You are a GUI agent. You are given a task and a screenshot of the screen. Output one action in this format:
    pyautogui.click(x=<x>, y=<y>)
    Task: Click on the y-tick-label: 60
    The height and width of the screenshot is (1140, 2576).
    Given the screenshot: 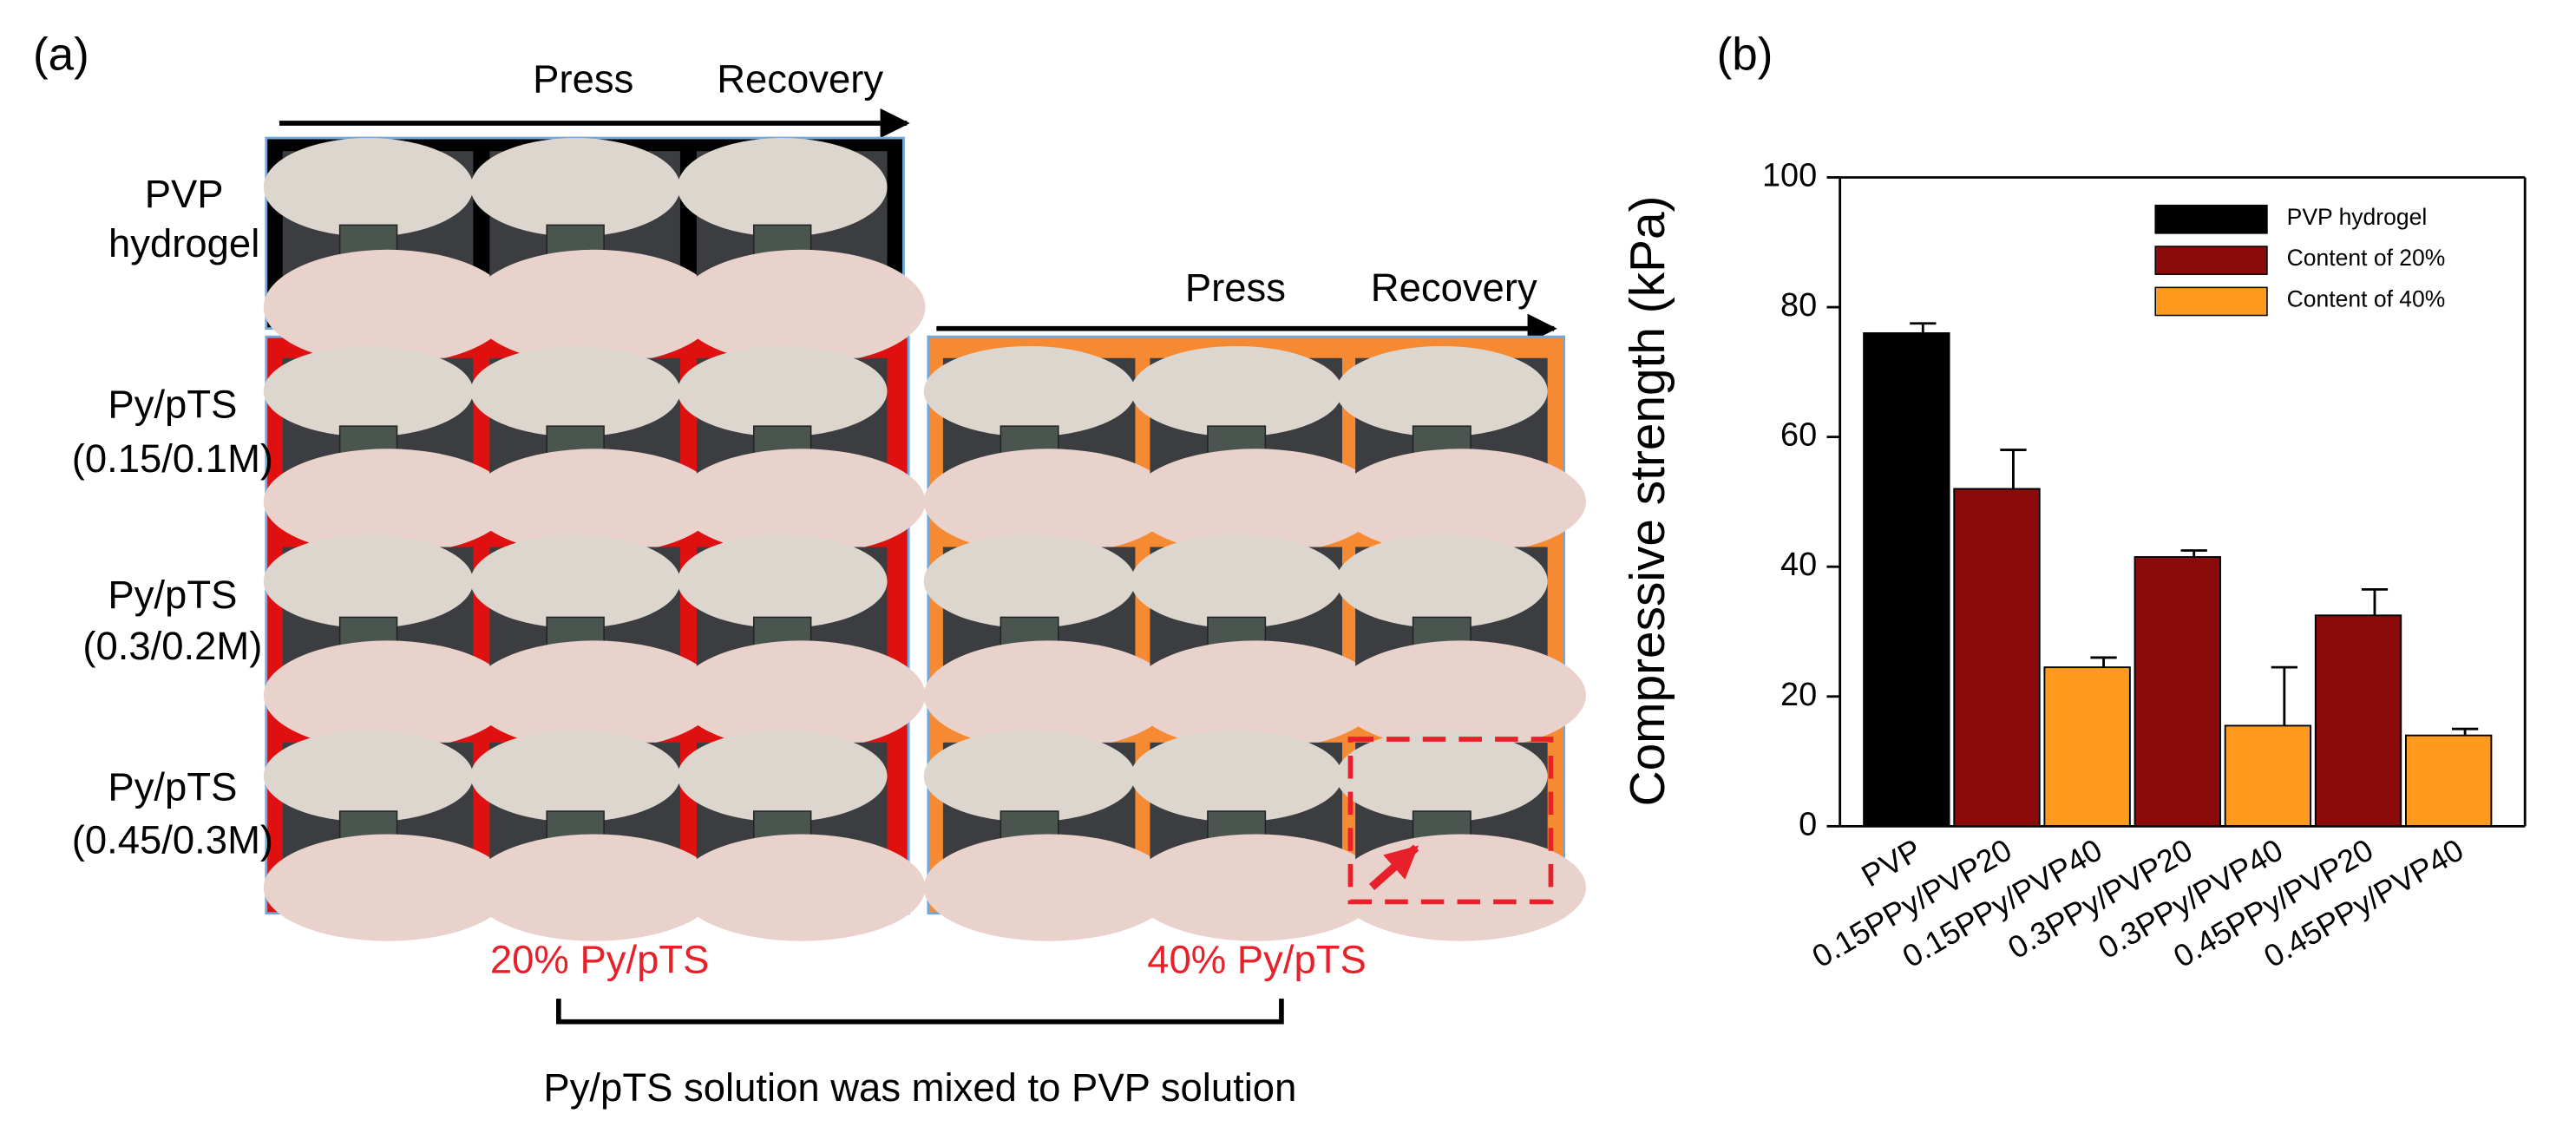 What is the action you would take?
    pyautogui.click(x=1798, y=435)
    